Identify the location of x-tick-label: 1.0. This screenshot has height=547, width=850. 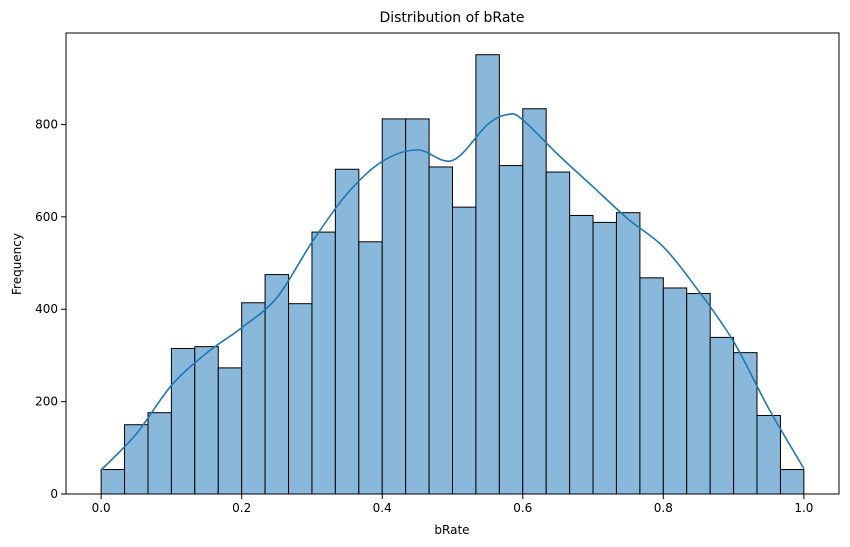
(803, 508).